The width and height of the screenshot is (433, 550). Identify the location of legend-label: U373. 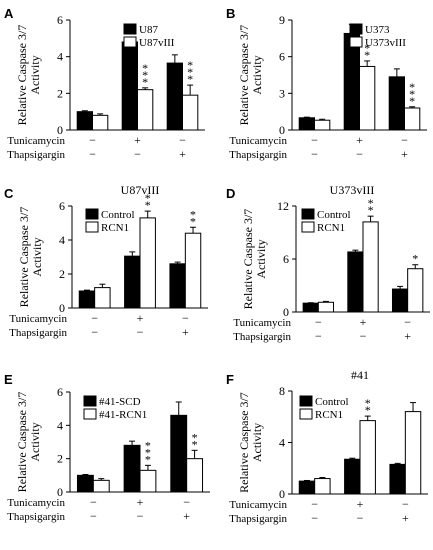
(377, 30).